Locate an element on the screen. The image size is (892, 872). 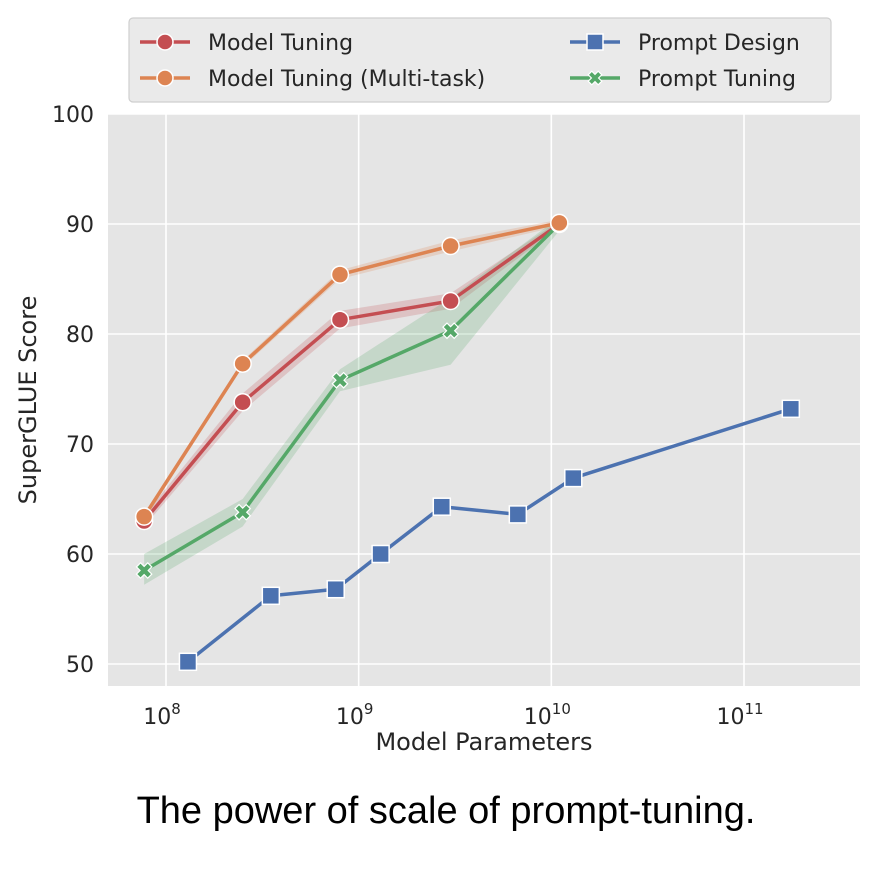
y-tick-label: 80 is located at coordinates (80, 335).